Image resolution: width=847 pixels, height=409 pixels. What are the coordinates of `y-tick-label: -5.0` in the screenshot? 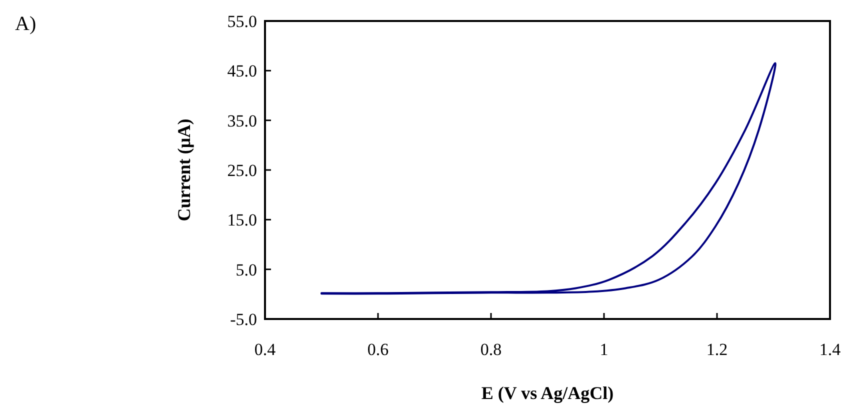 It's located at (243, 319).